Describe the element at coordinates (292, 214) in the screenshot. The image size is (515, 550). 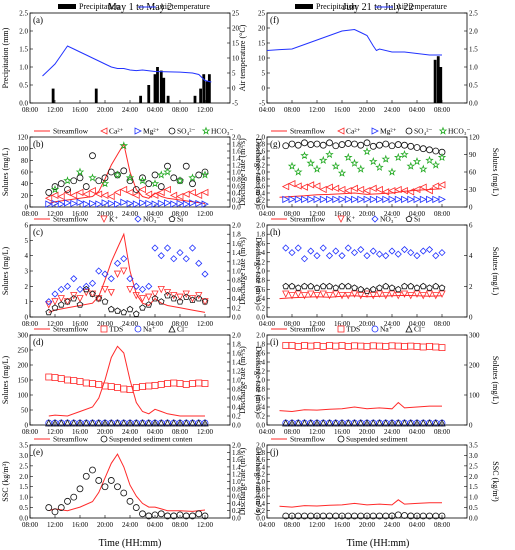
I see `x-tick-label-g: 08:00` at that location.